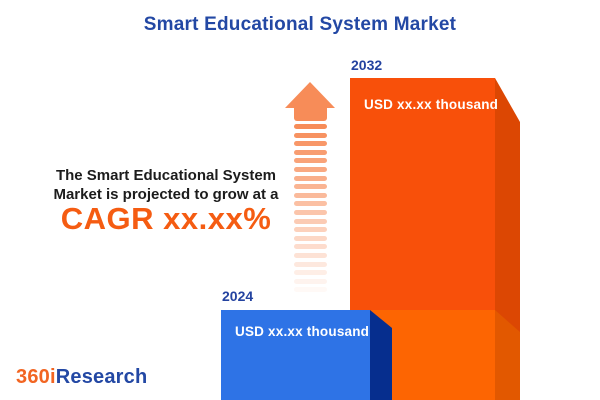 The height and width of the screenshot is (400, 600). Describe the element at coordinates (166, 194) in the screenshot. I see `growth-description-line2: Market is projected to grow at a` at that location.